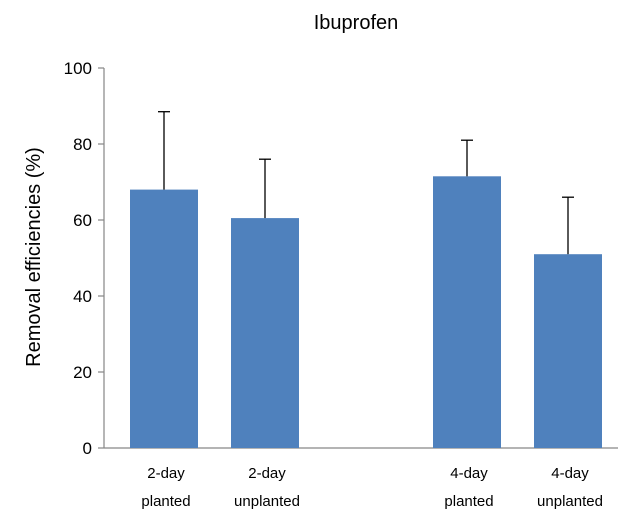 This screenshot has height=525, width=618. Describe the element at coordinates (87, 448) in the screenshot. I see `y-tick-label: 0` at that location.